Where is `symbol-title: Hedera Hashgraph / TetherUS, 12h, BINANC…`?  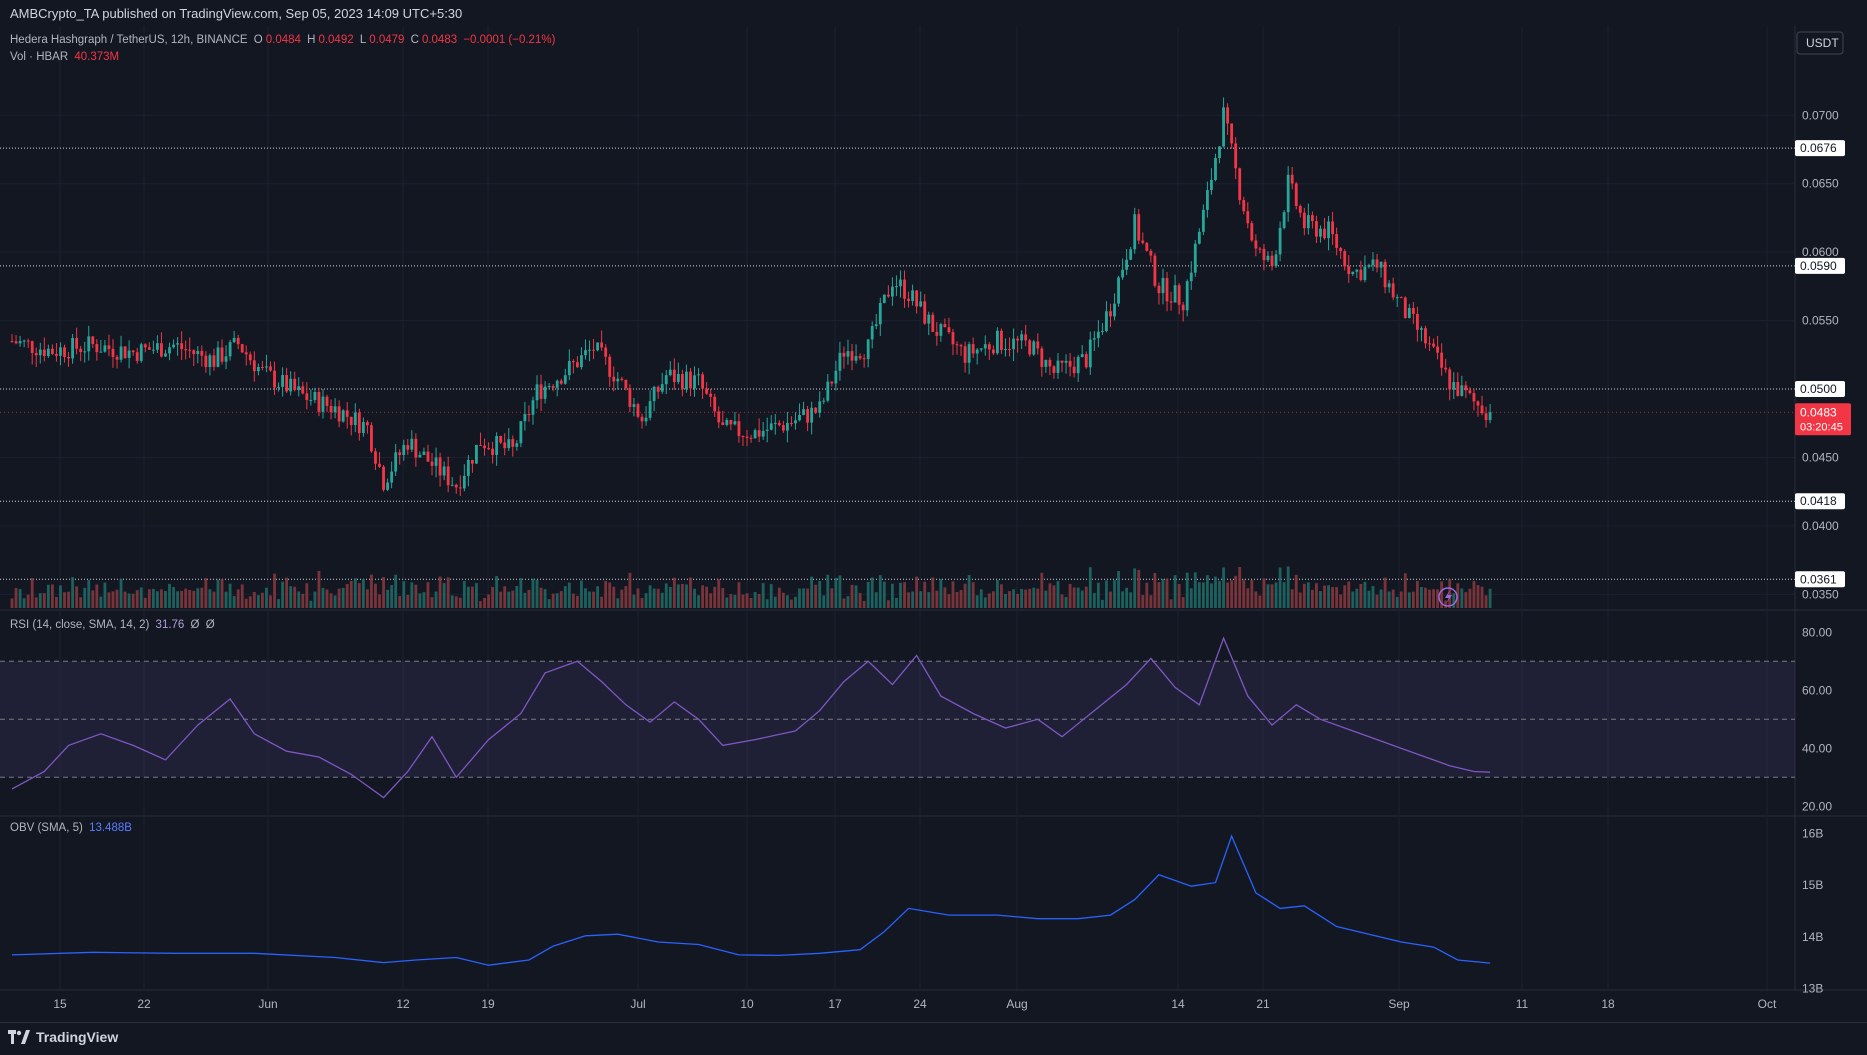 symbol-title: Hedera Hashgraph / TetherUS, 12h, BINANC… is located at coordinates (129, 40).